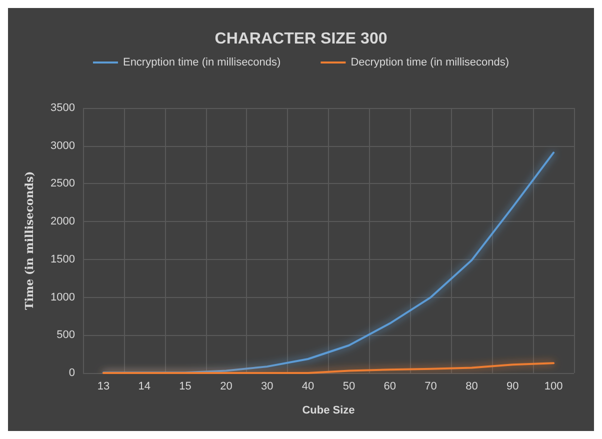  What do you see at coordinates (62, 108) in the screenshot?
I see `y-tick-label: 3500` at bounding box center [62, 108].